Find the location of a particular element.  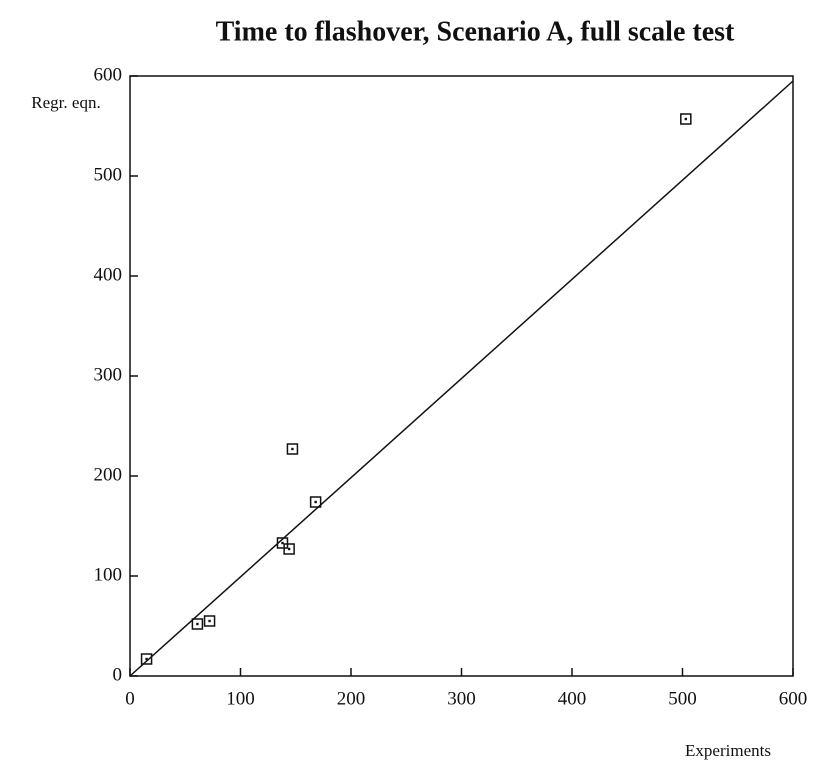

x-axis-label: Experiments is located at coordinates (728, 750).